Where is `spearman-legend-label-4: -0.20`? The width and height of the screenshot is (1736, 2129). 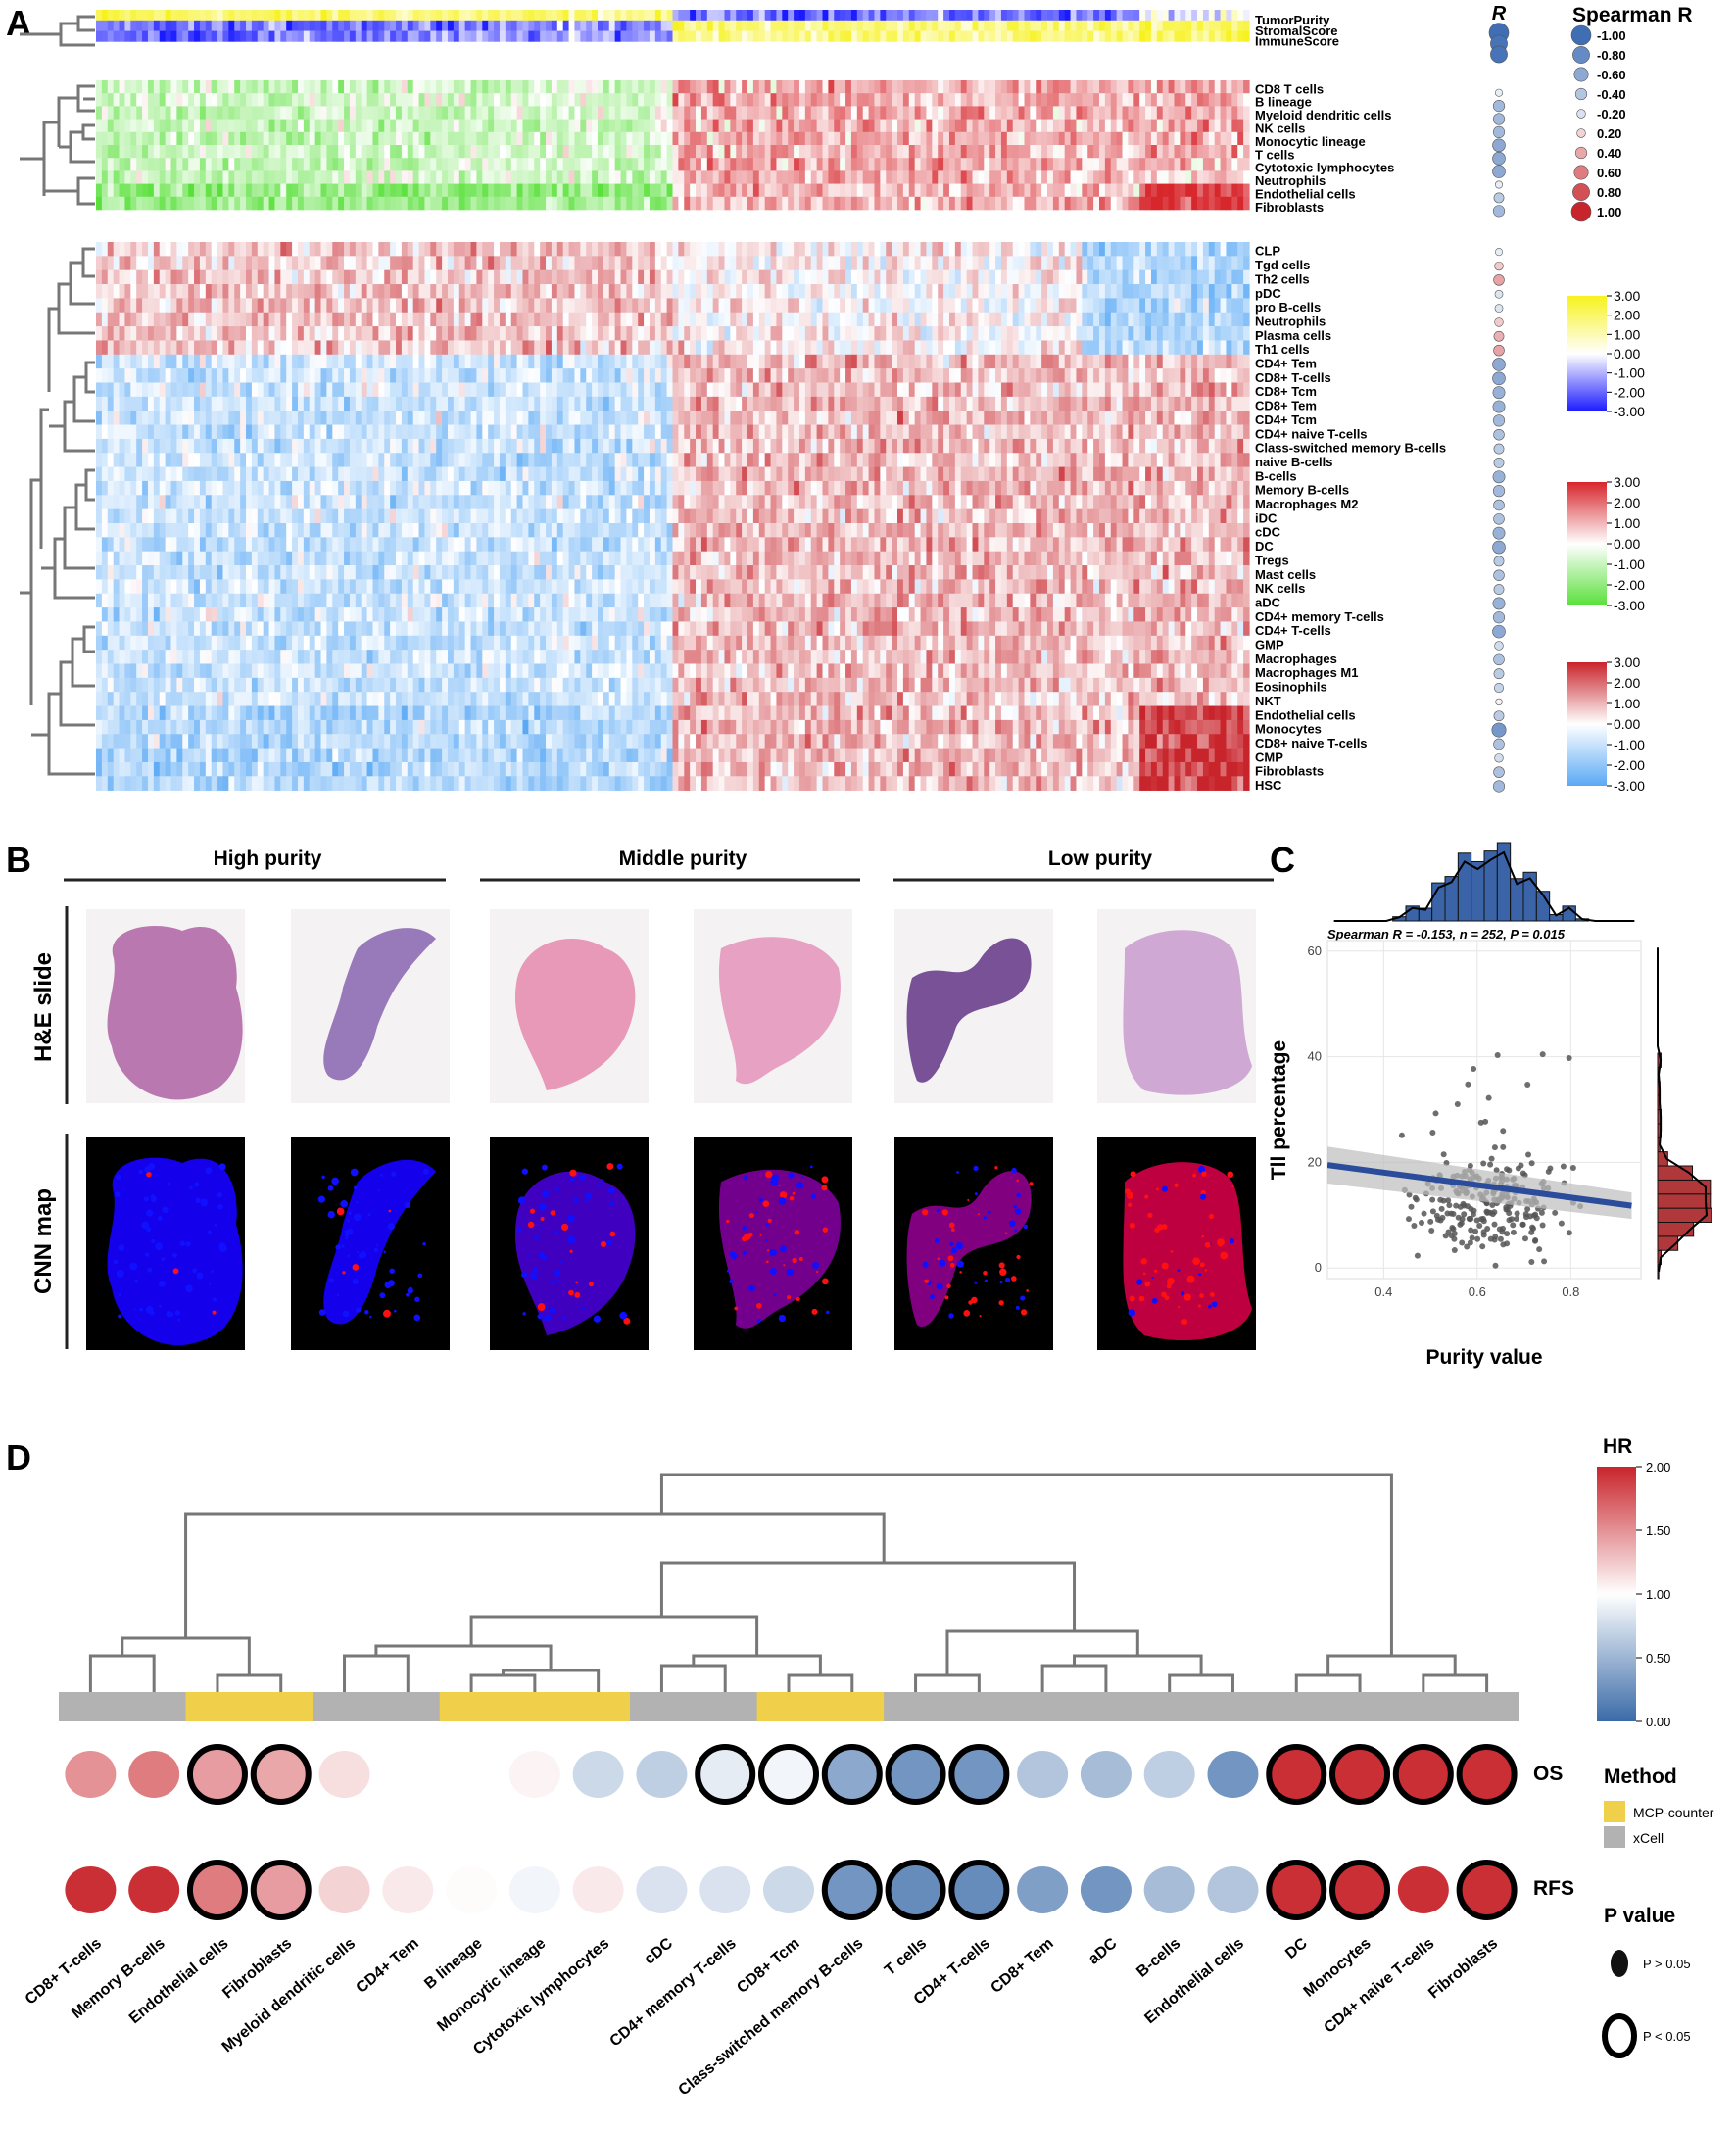 spearman-legend-label-4: -0.20 is located at coordinates (1612, 114).